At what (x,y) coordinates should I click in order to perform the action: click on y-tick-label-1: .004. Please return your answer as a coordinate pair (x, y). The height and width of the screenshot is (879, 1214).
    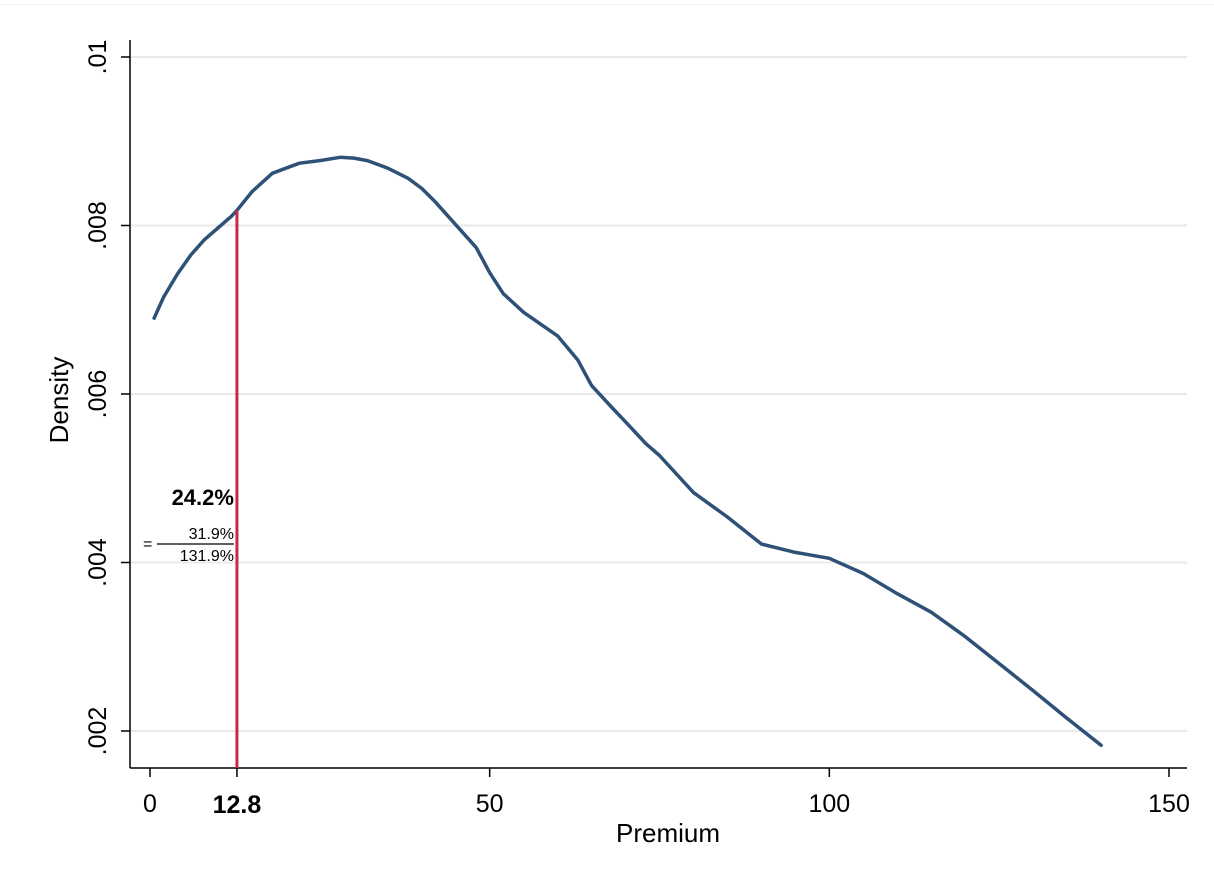
    Looking at the image, I should click on (98, 562).